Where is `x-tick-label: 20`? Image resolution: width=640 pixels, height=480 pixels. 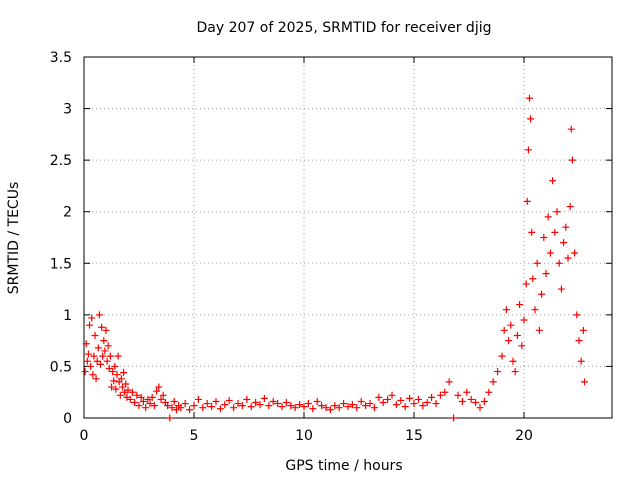
x-tick-label: 20 is located at coordinates (524, 436).